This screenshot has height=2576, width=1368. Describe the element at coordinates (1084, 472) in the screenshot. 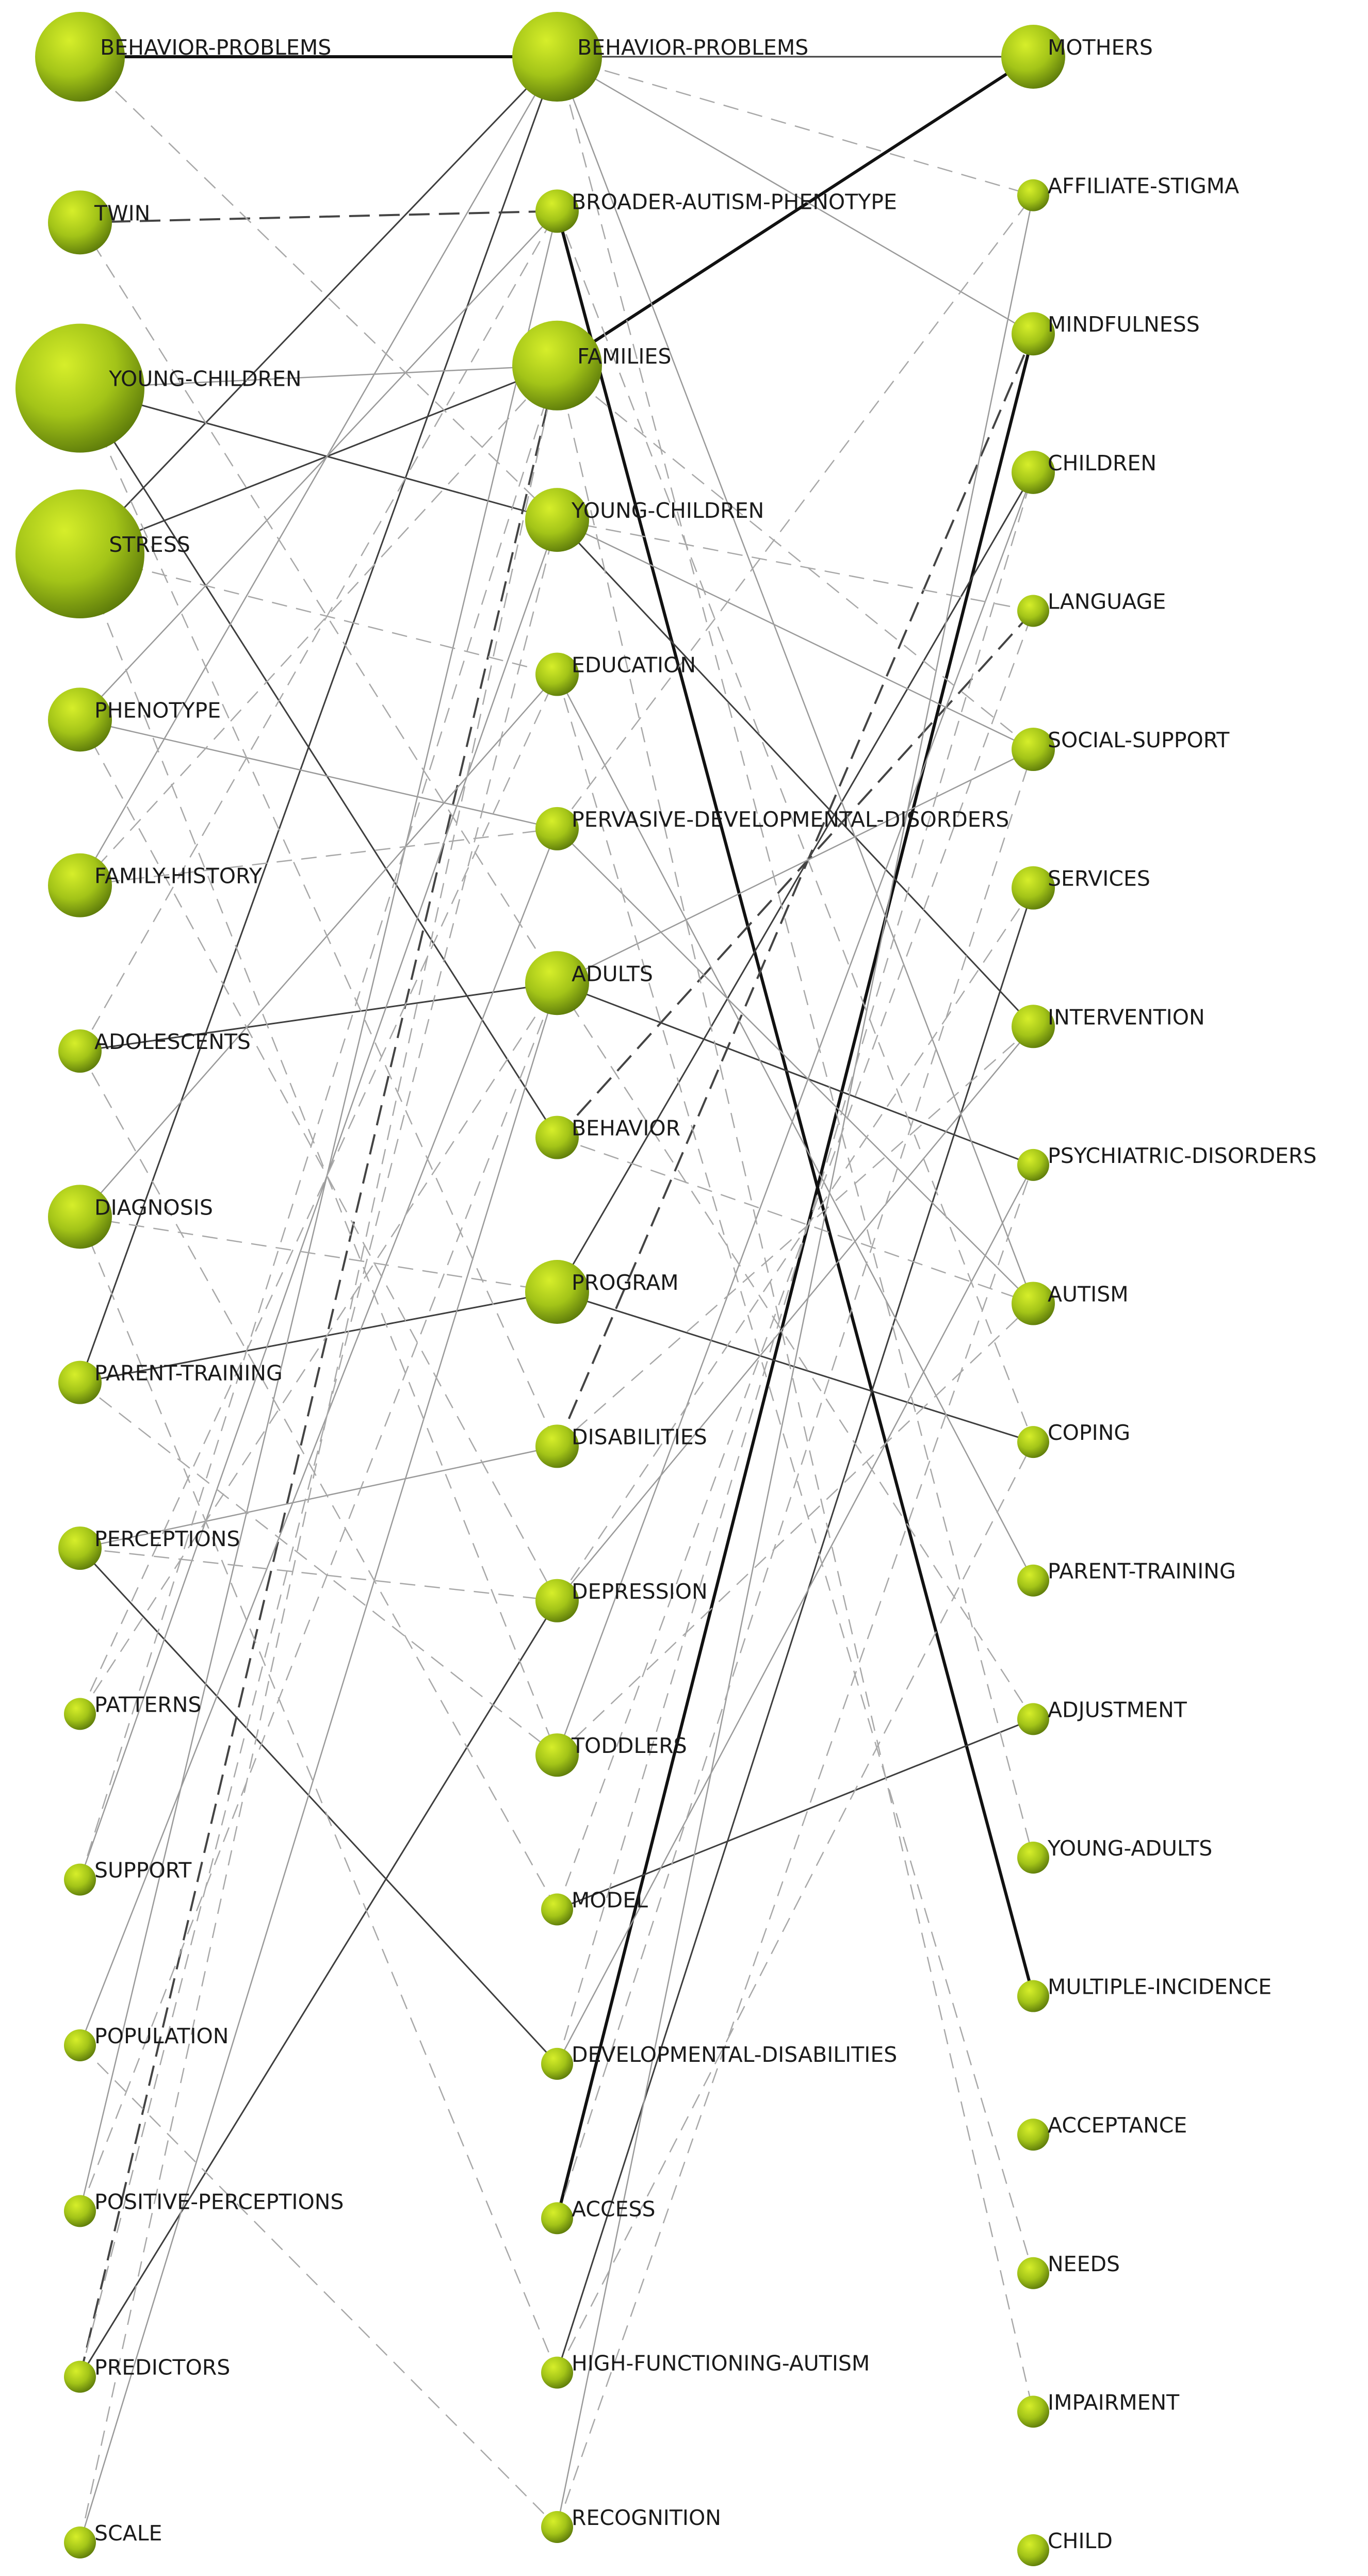

I see `node-right: CHILDREN` at that location.